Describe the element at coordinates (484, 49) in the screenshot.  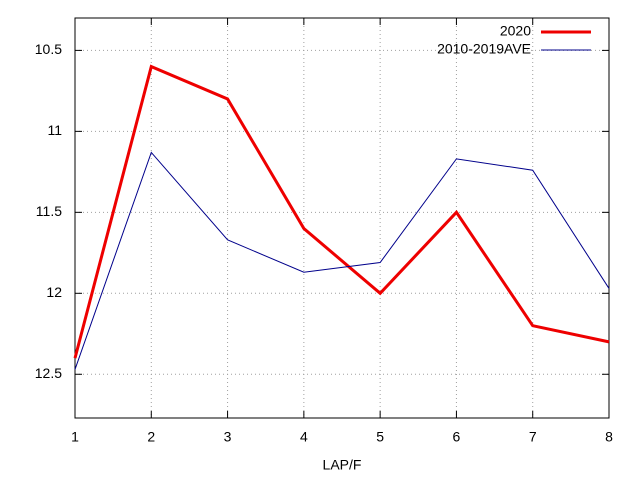
I see `legend-label: 2010-2019AVE` at that location.